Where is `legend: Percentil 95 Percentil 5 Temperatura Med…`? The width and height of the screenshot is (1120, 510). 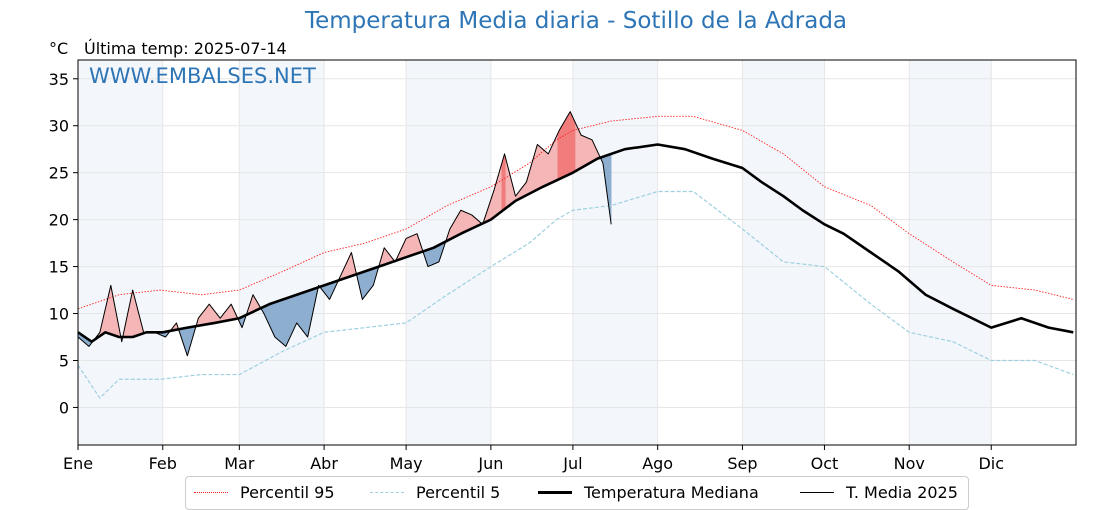 legend: Percentil 95 Percentil 5 Temperatura Med… is located at coordinates (577, 493).